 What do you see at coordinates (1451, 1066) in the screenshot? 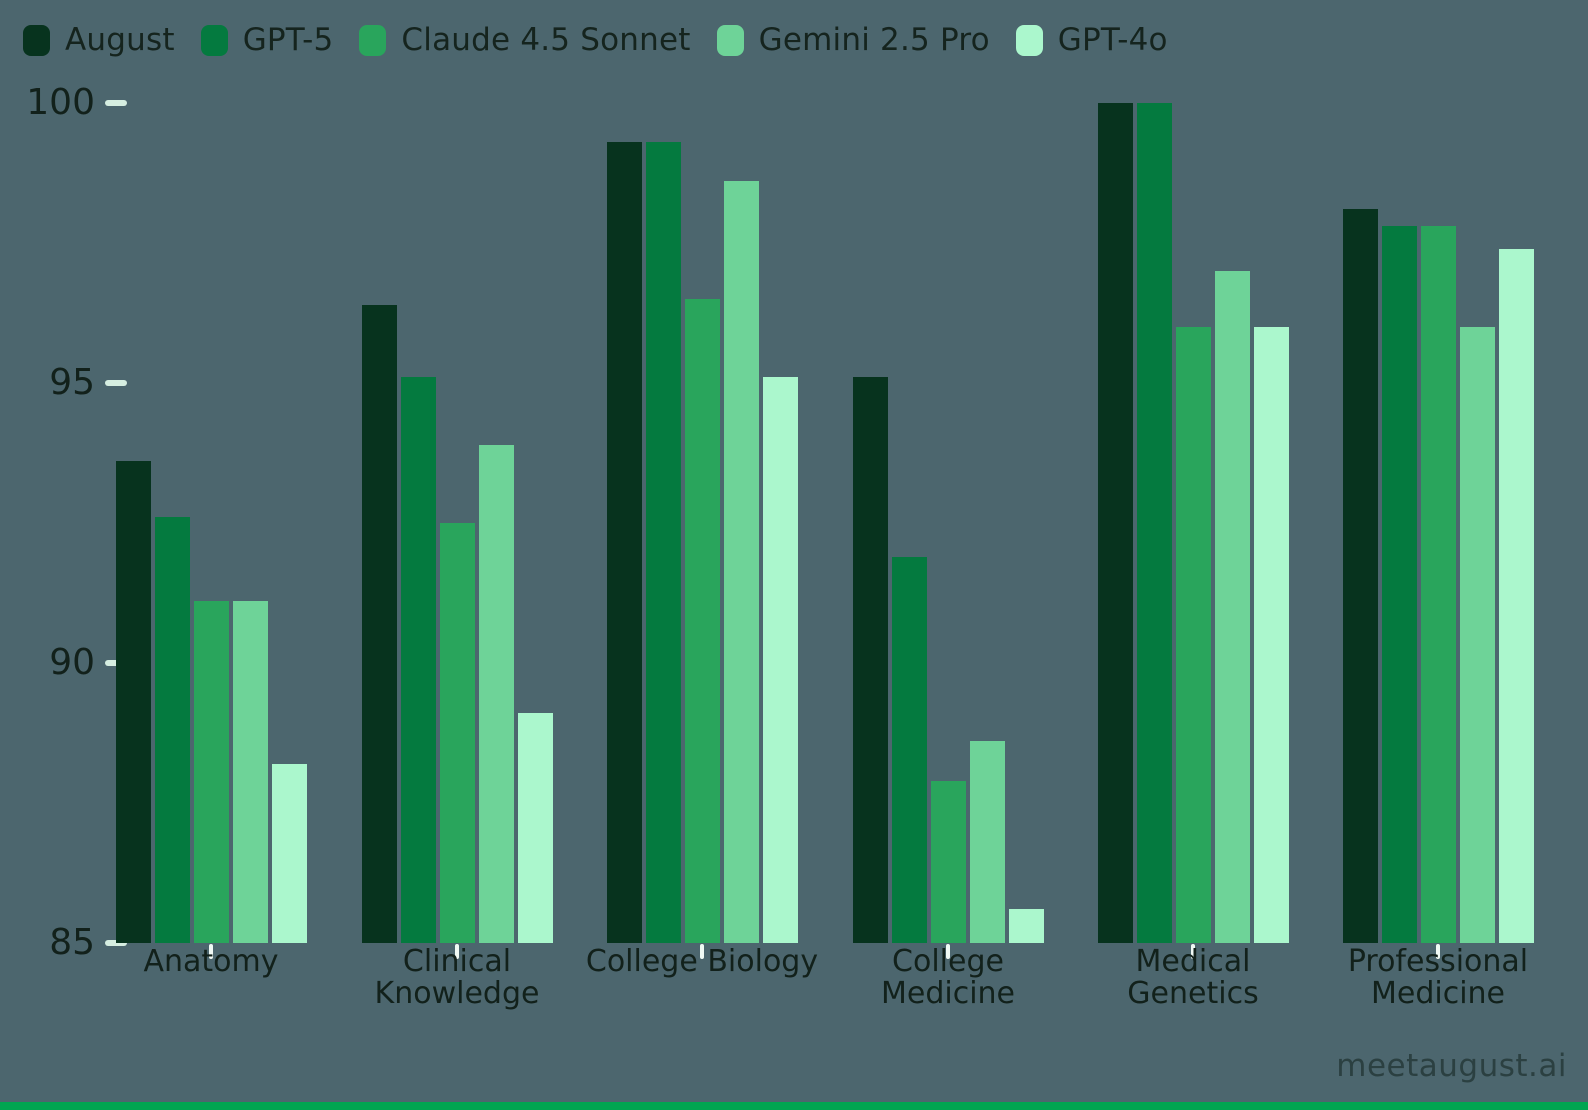
I see `watermark: meetaugust.ai` at bounding box center [1451, 1066].